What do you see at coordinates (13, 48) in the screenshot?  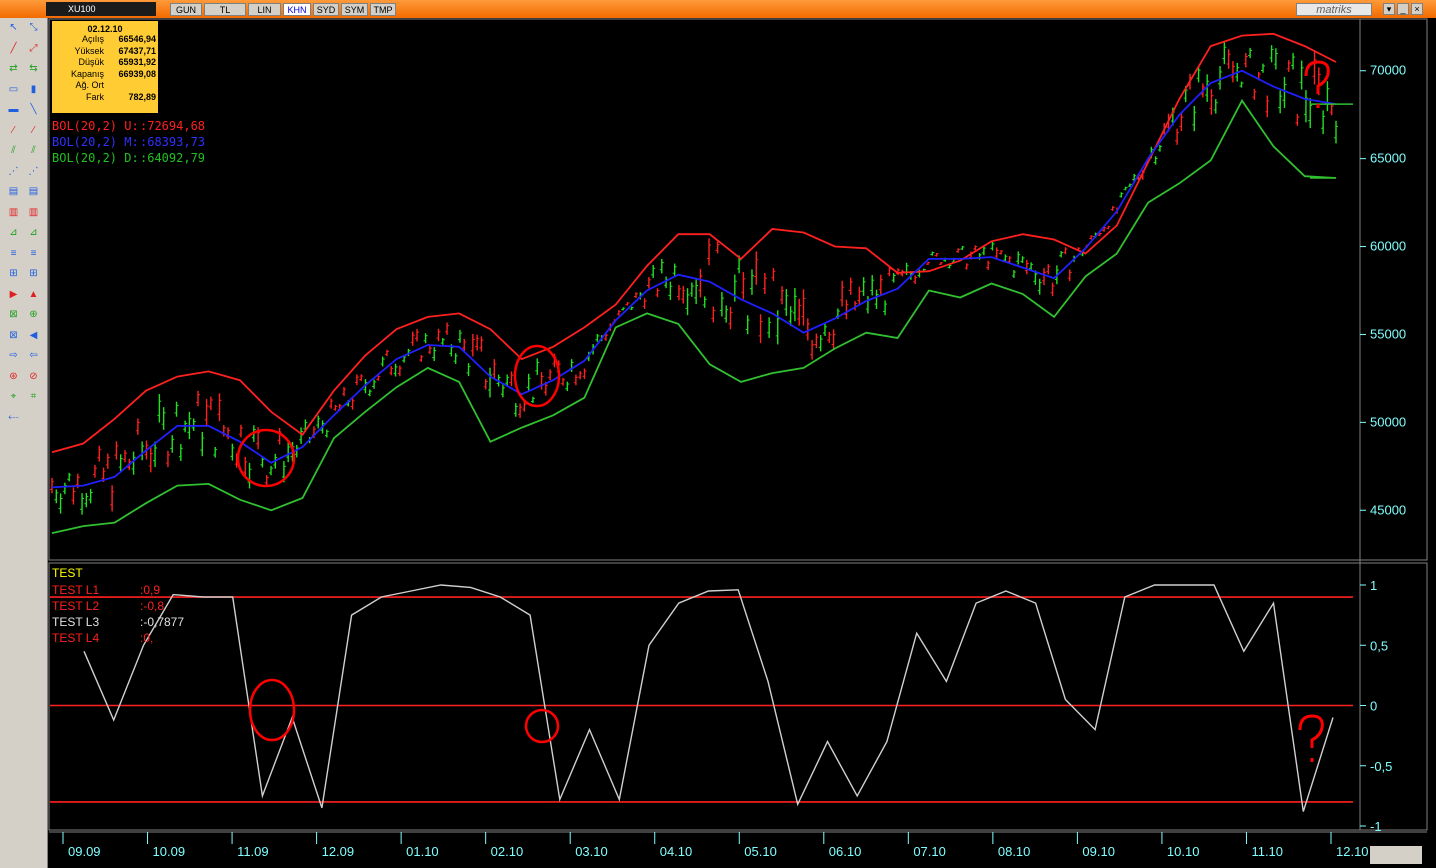 I see `drawing-tool-icon: ╱` at bounding box center [13, 48].